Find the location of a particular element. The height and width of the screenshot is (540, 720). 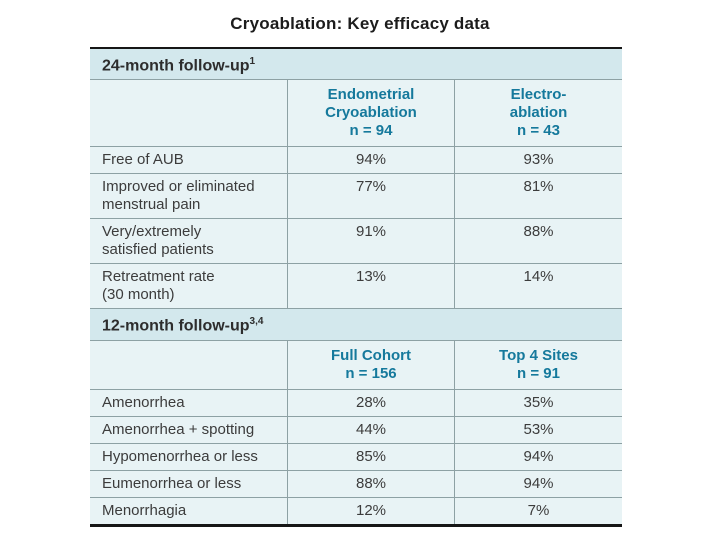

column-header-label: Electro- ablation is located at coordinates (538, 104).